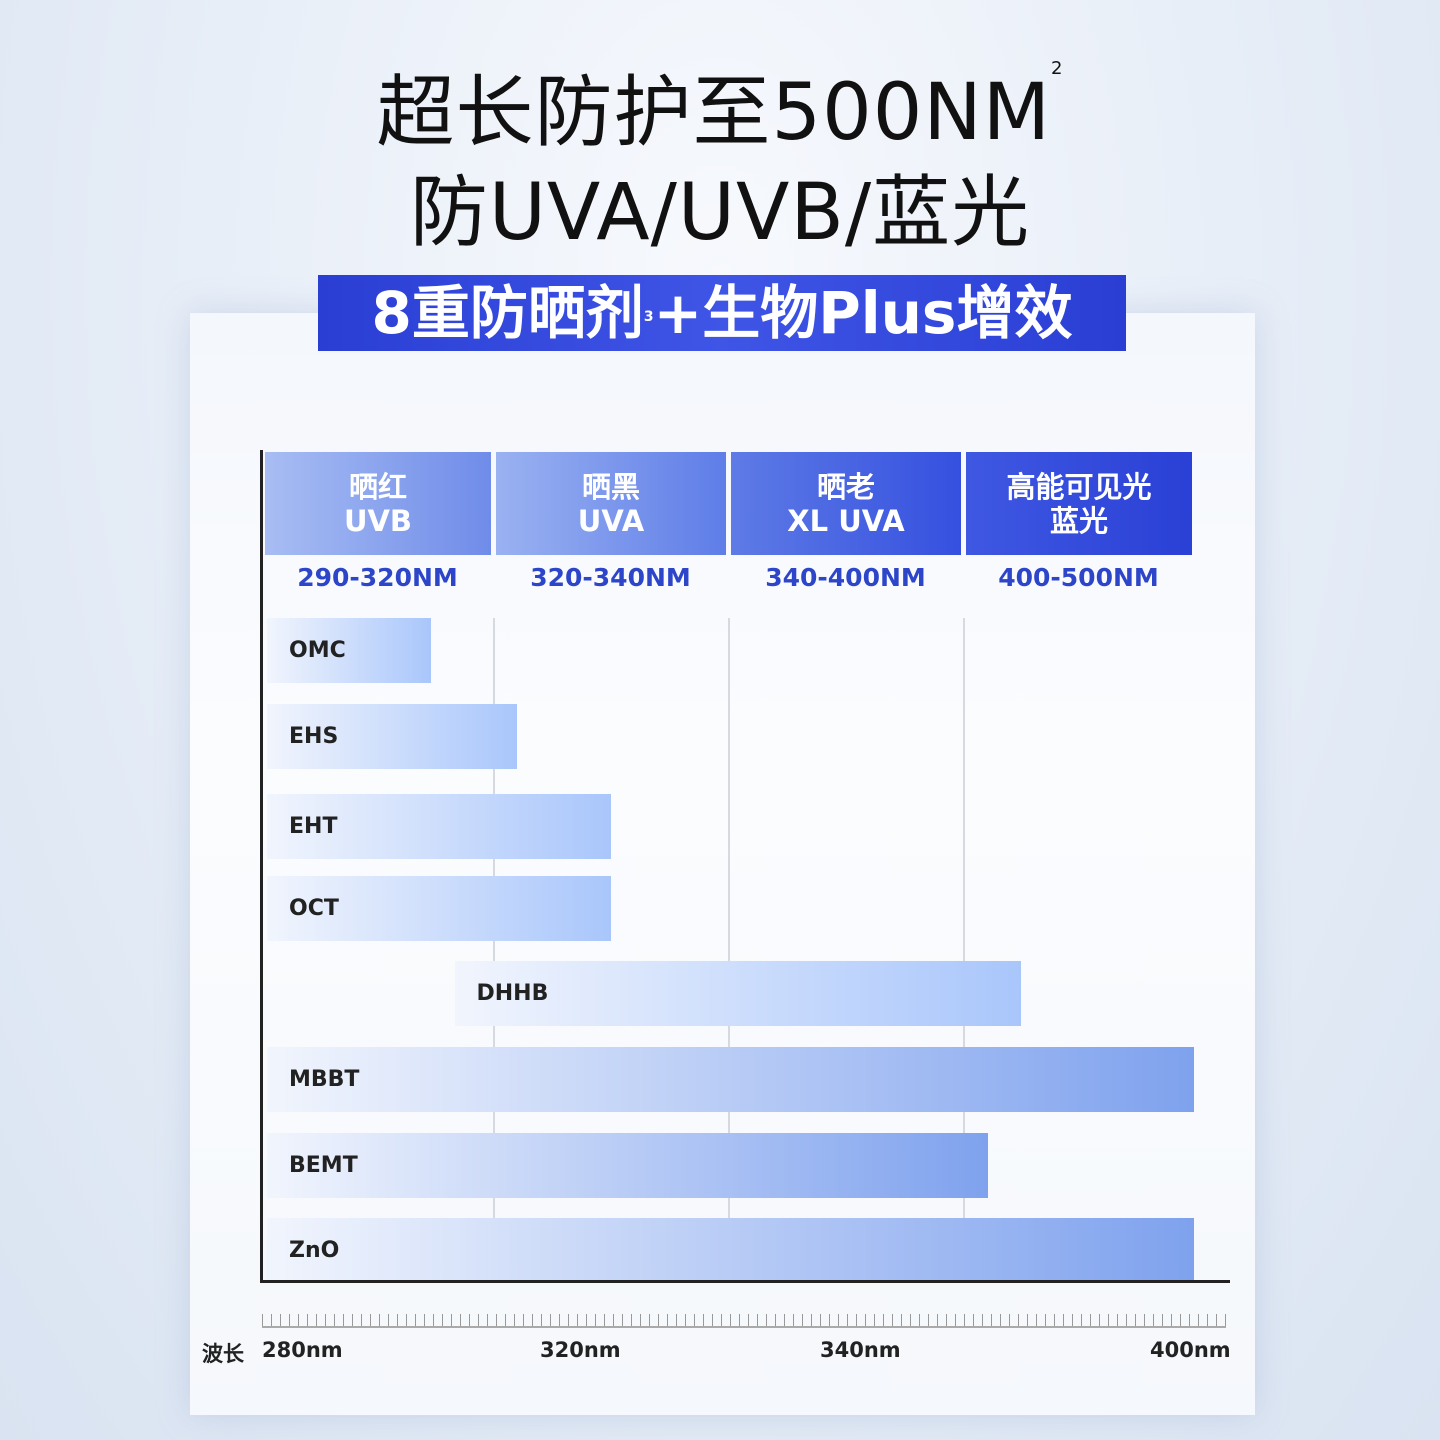 The height and width of the screenshot is (1440, 1440). I want to click on bar-ehs: EHS, so click(392, 736).